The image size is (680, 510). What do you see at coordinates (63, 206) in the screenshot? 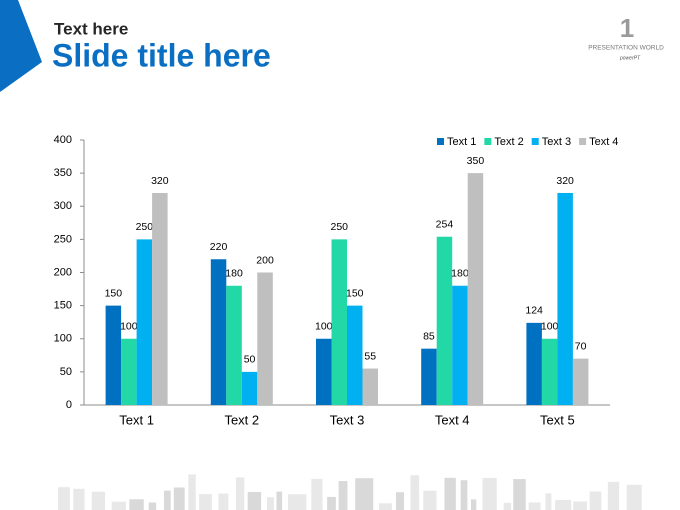
I see `y-tick-label: 300` at bounding box center [63, 206].